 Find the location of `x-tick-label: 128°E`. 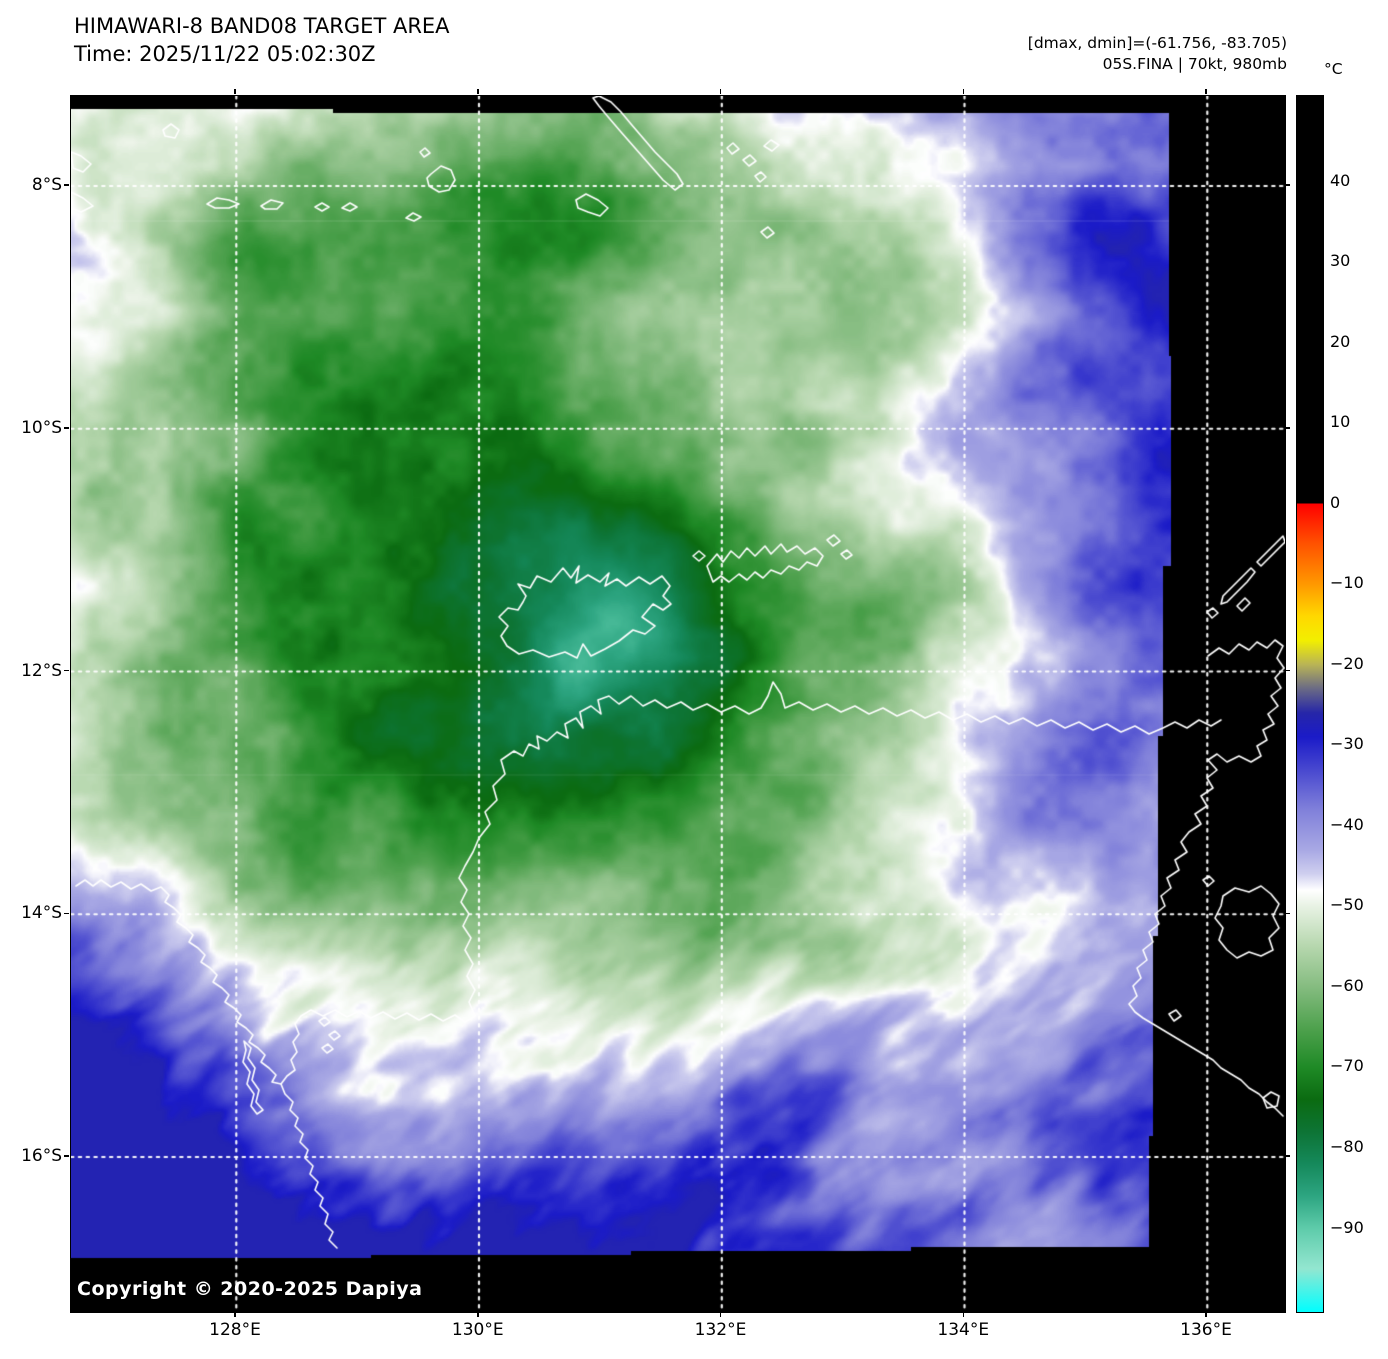

x-tick-label: 128°E is located at coordinates (235, 1330).